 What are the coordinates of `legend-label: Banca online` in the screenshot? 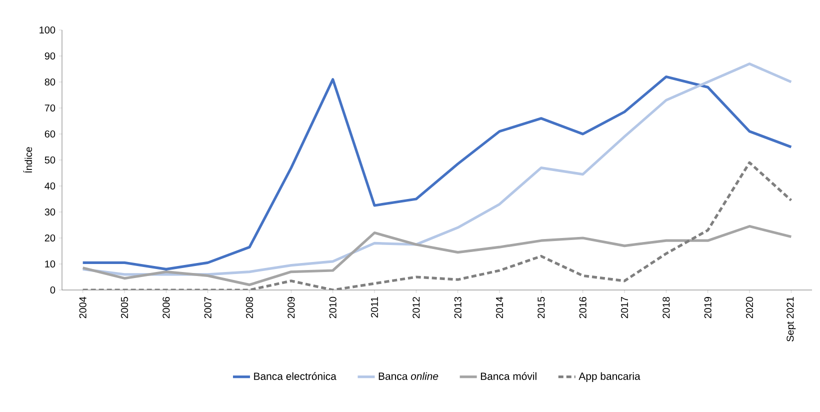 It's located at (408, 376).